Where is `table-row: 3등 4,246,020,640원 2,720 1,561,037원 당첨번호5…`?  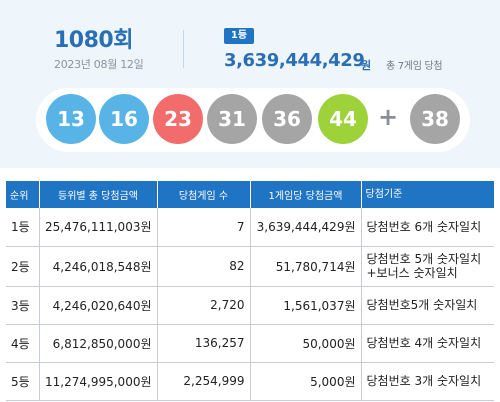
table-row: 3등 4,246,020,640원 2,720 1,561,037원 당첨번호5… is located at coordinates (250, 305).